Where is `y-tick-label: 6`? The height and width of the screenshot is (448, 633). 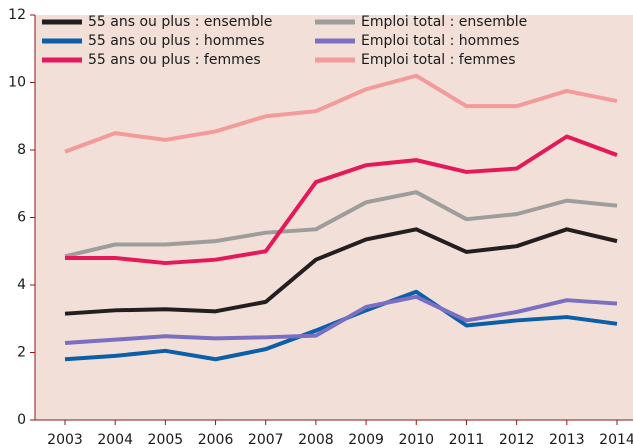
y-tick-label: 6 is located at coordinates (21, 218).